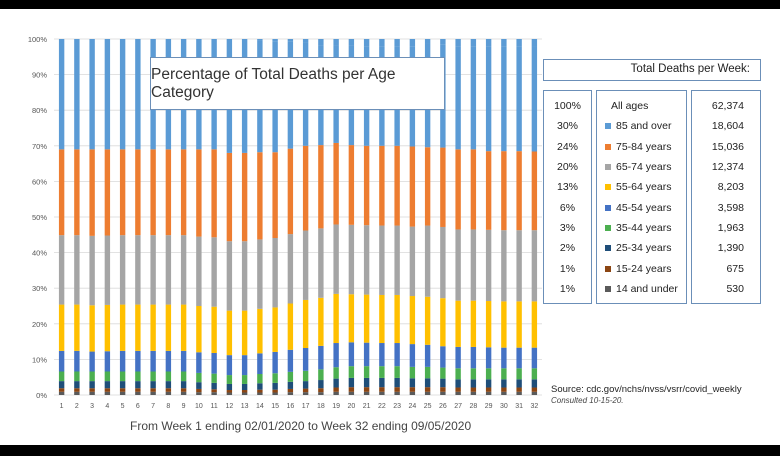 This screenshot has height=456, width=780. What do you see at coordinates (275, 406) in the screenshot?
I see `x-tick-label: 15` at bounding box center [275, 406].